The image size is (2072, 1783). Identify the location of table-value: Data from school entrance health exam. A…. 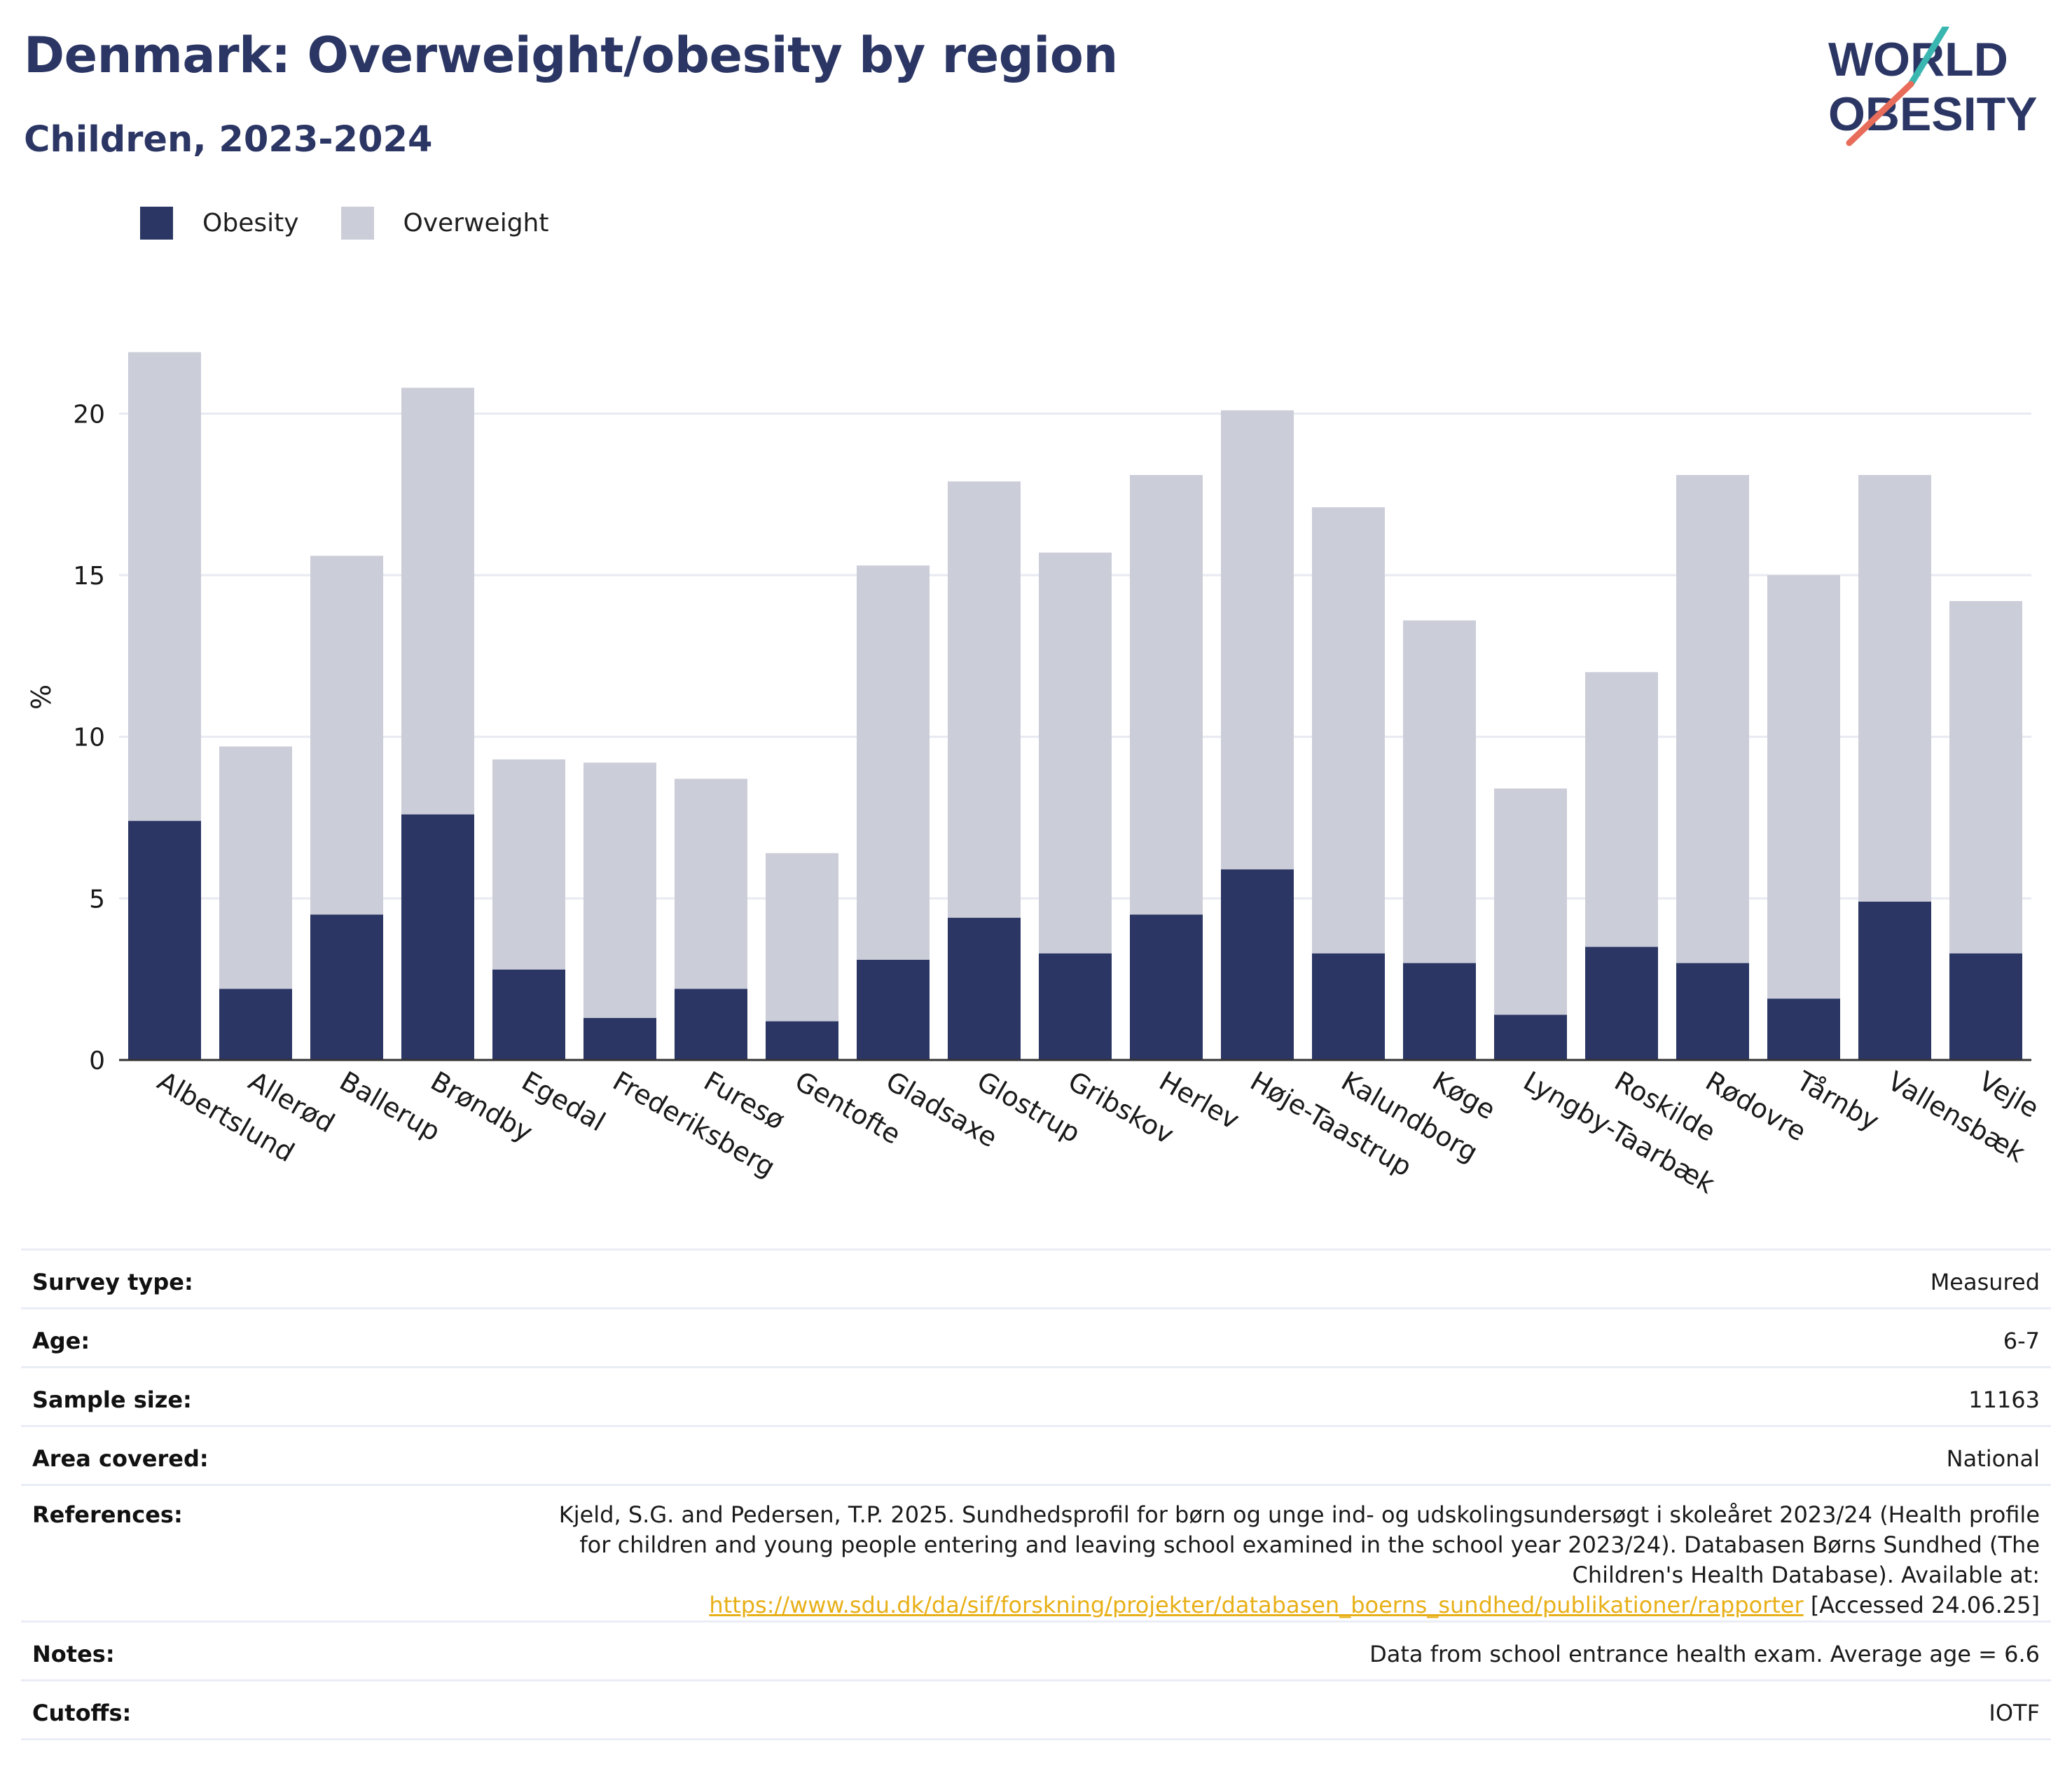
(1258, 1650).